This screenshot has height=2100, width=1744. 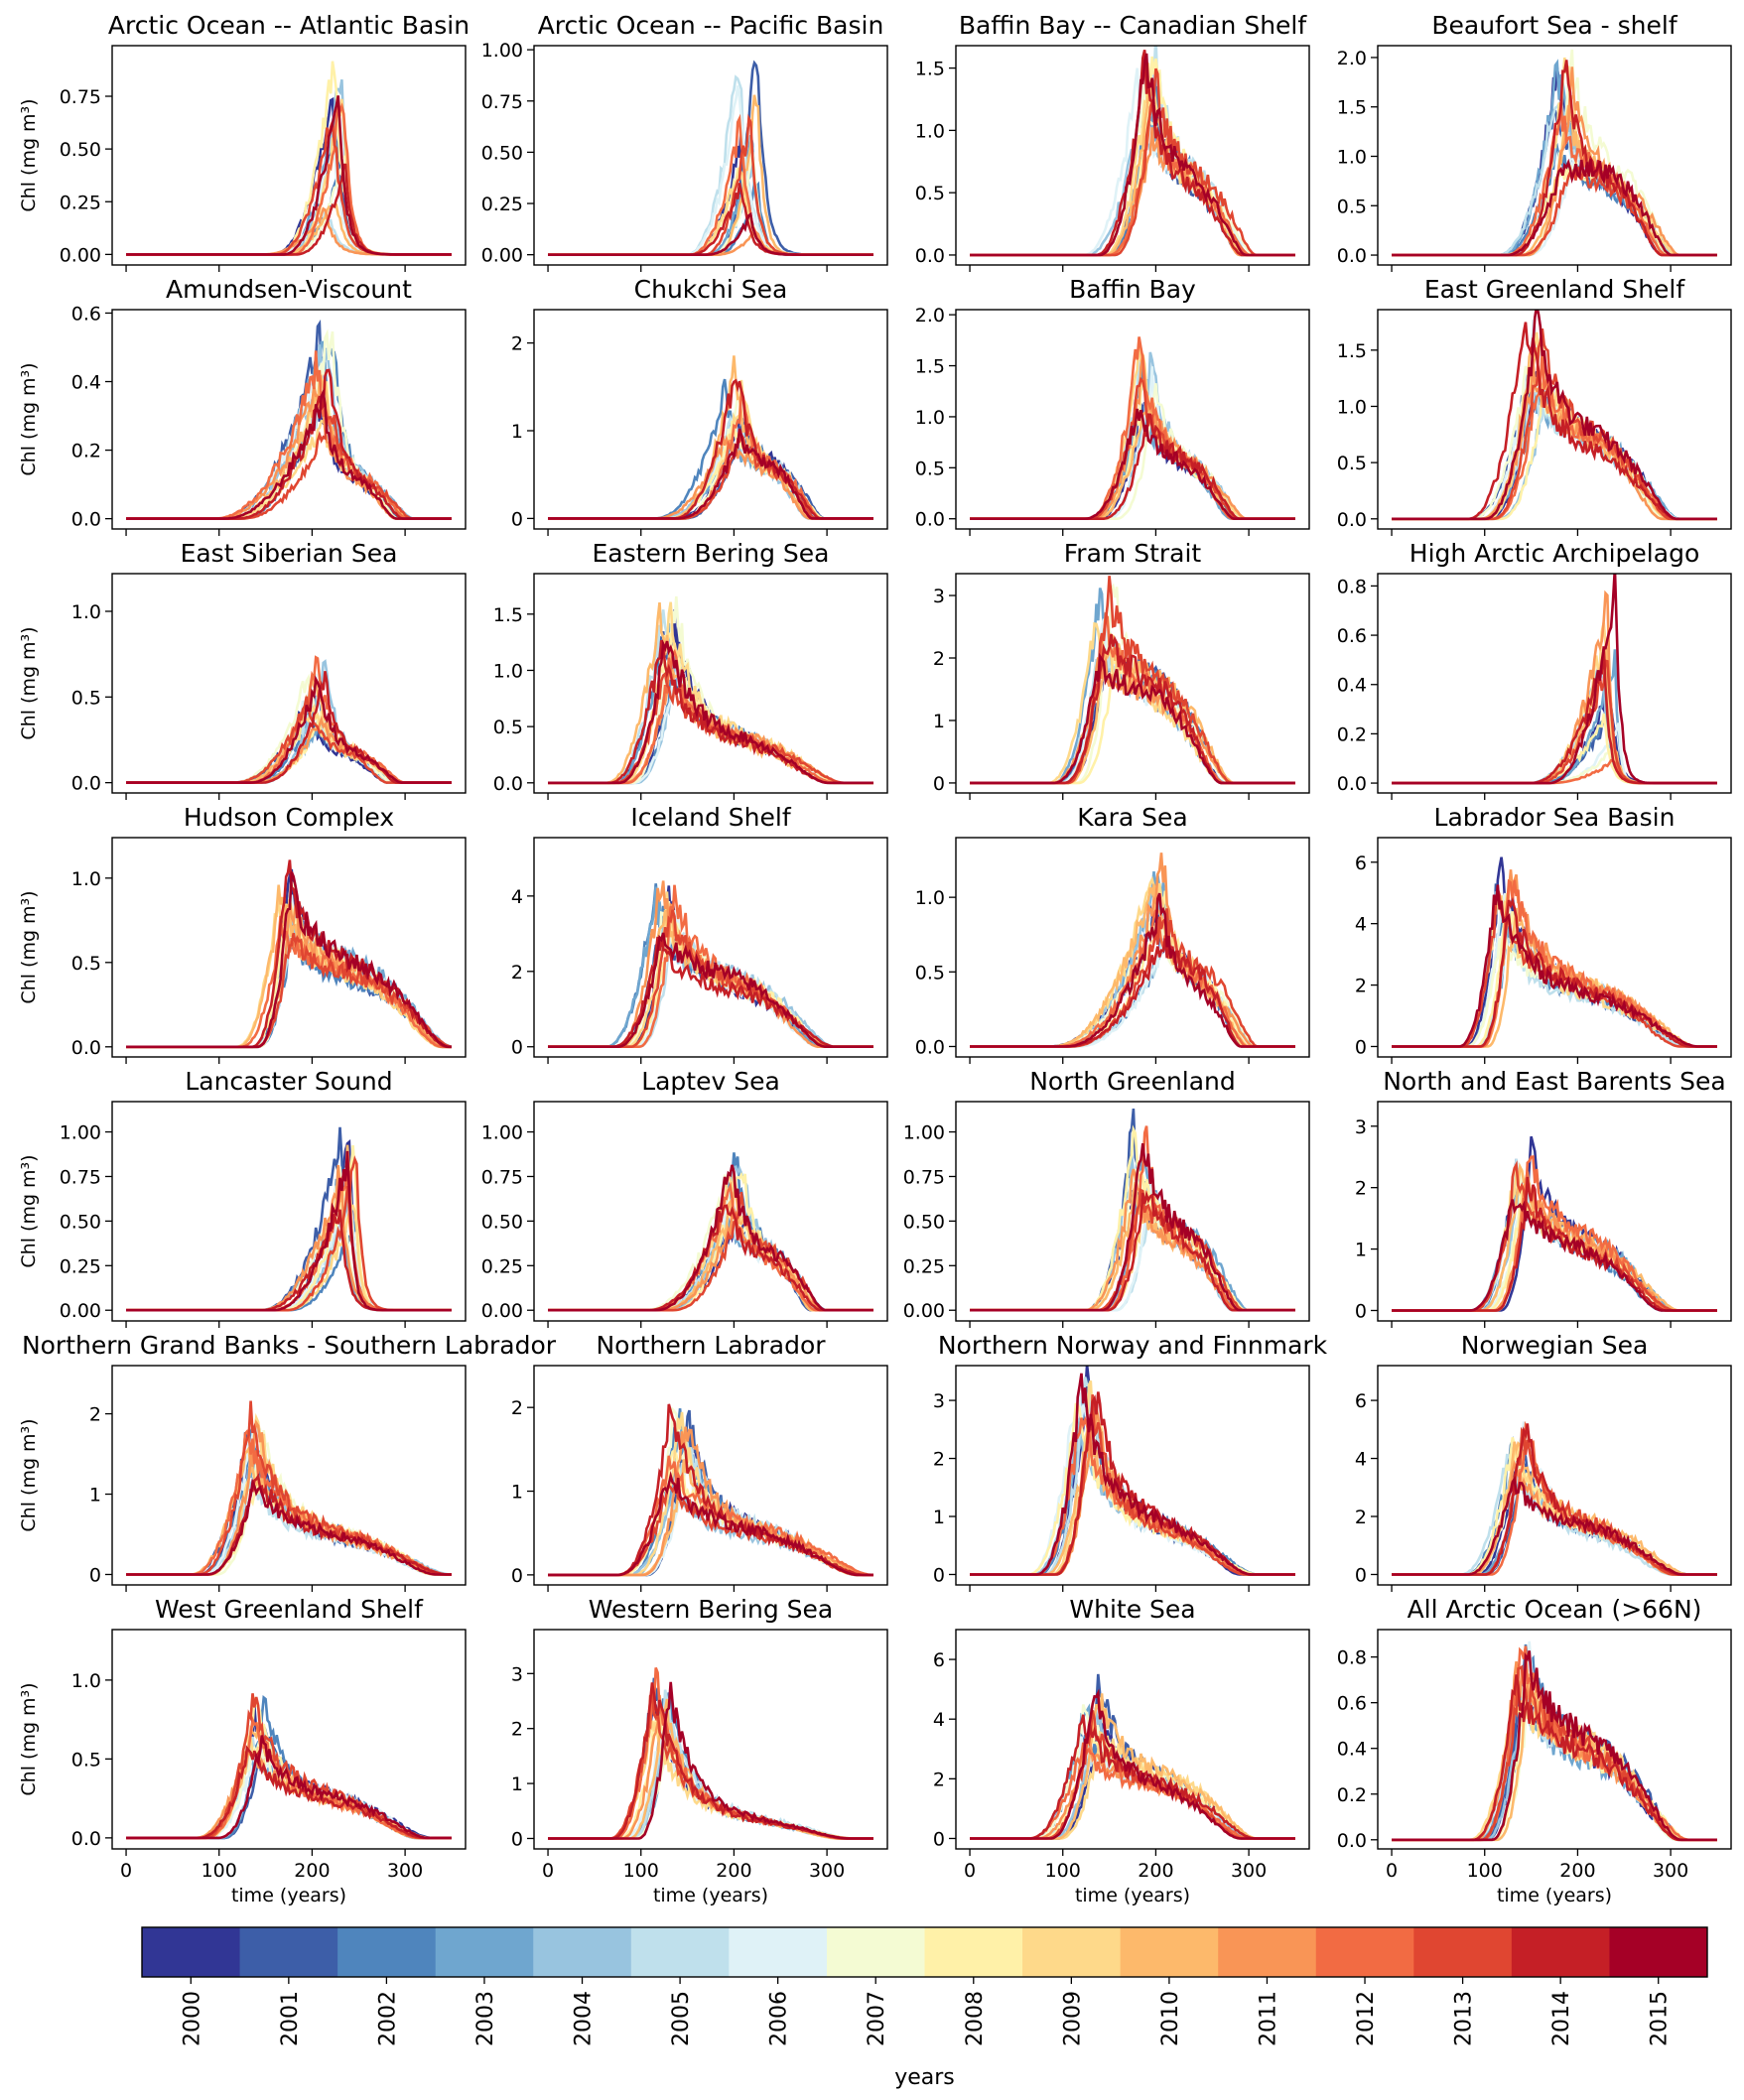 I want to click on y-tick-label: 0.6, so click(x=86, y=314).